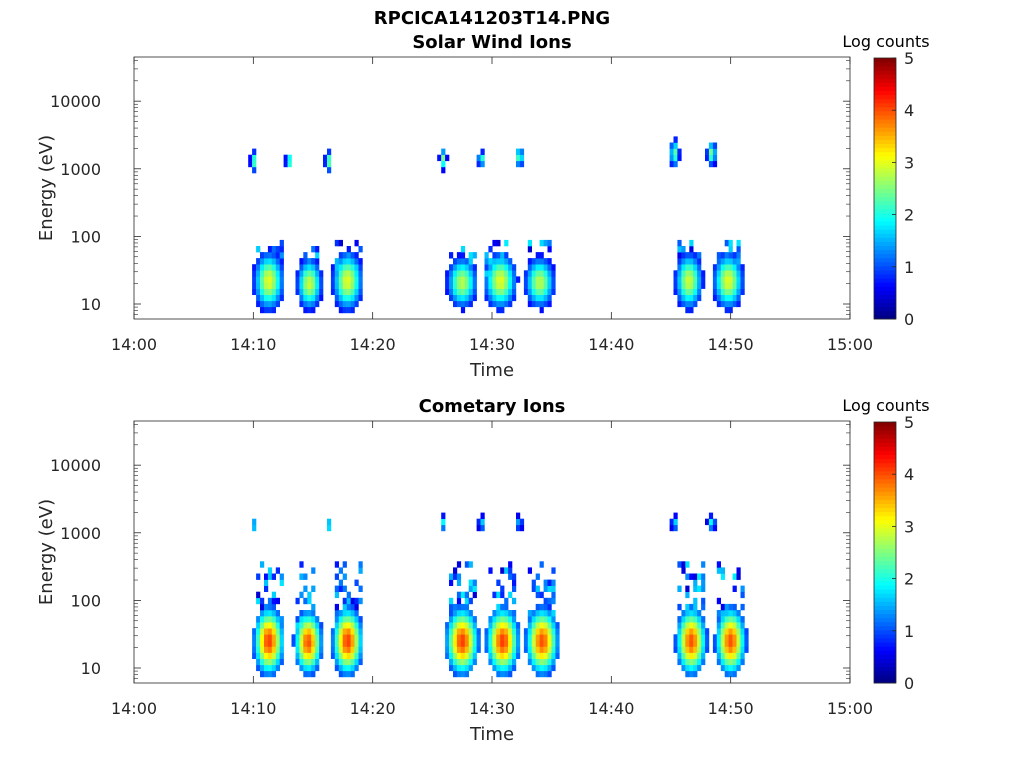 The image size is (1024, 772). What do you see at coordinates (253, 708) in the screenshot?
I see `cometary-x-tick-label: 14:10` at bounding box center [253, 708].